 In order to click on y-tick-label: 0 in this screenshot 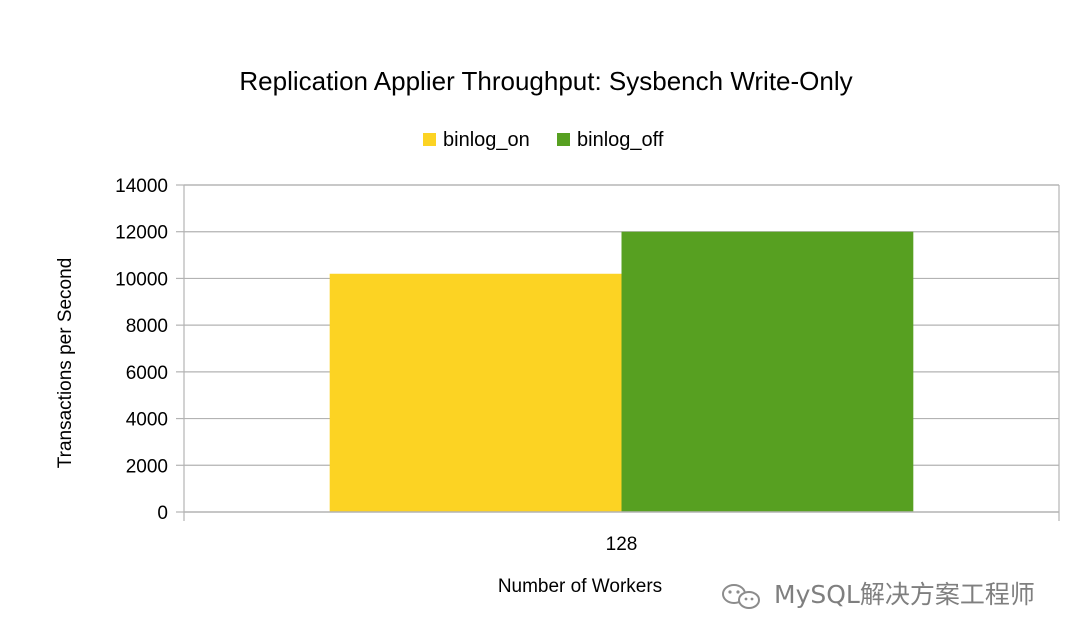, I will do `click(162, 513)`.